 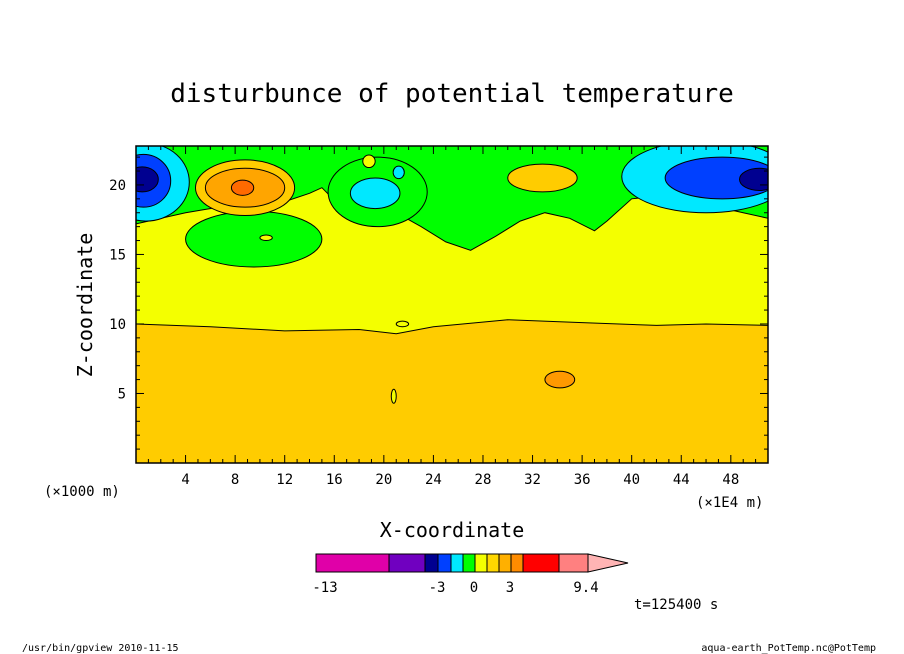 I want to click on y-tick-label: 10, so click(x=117, y=325).